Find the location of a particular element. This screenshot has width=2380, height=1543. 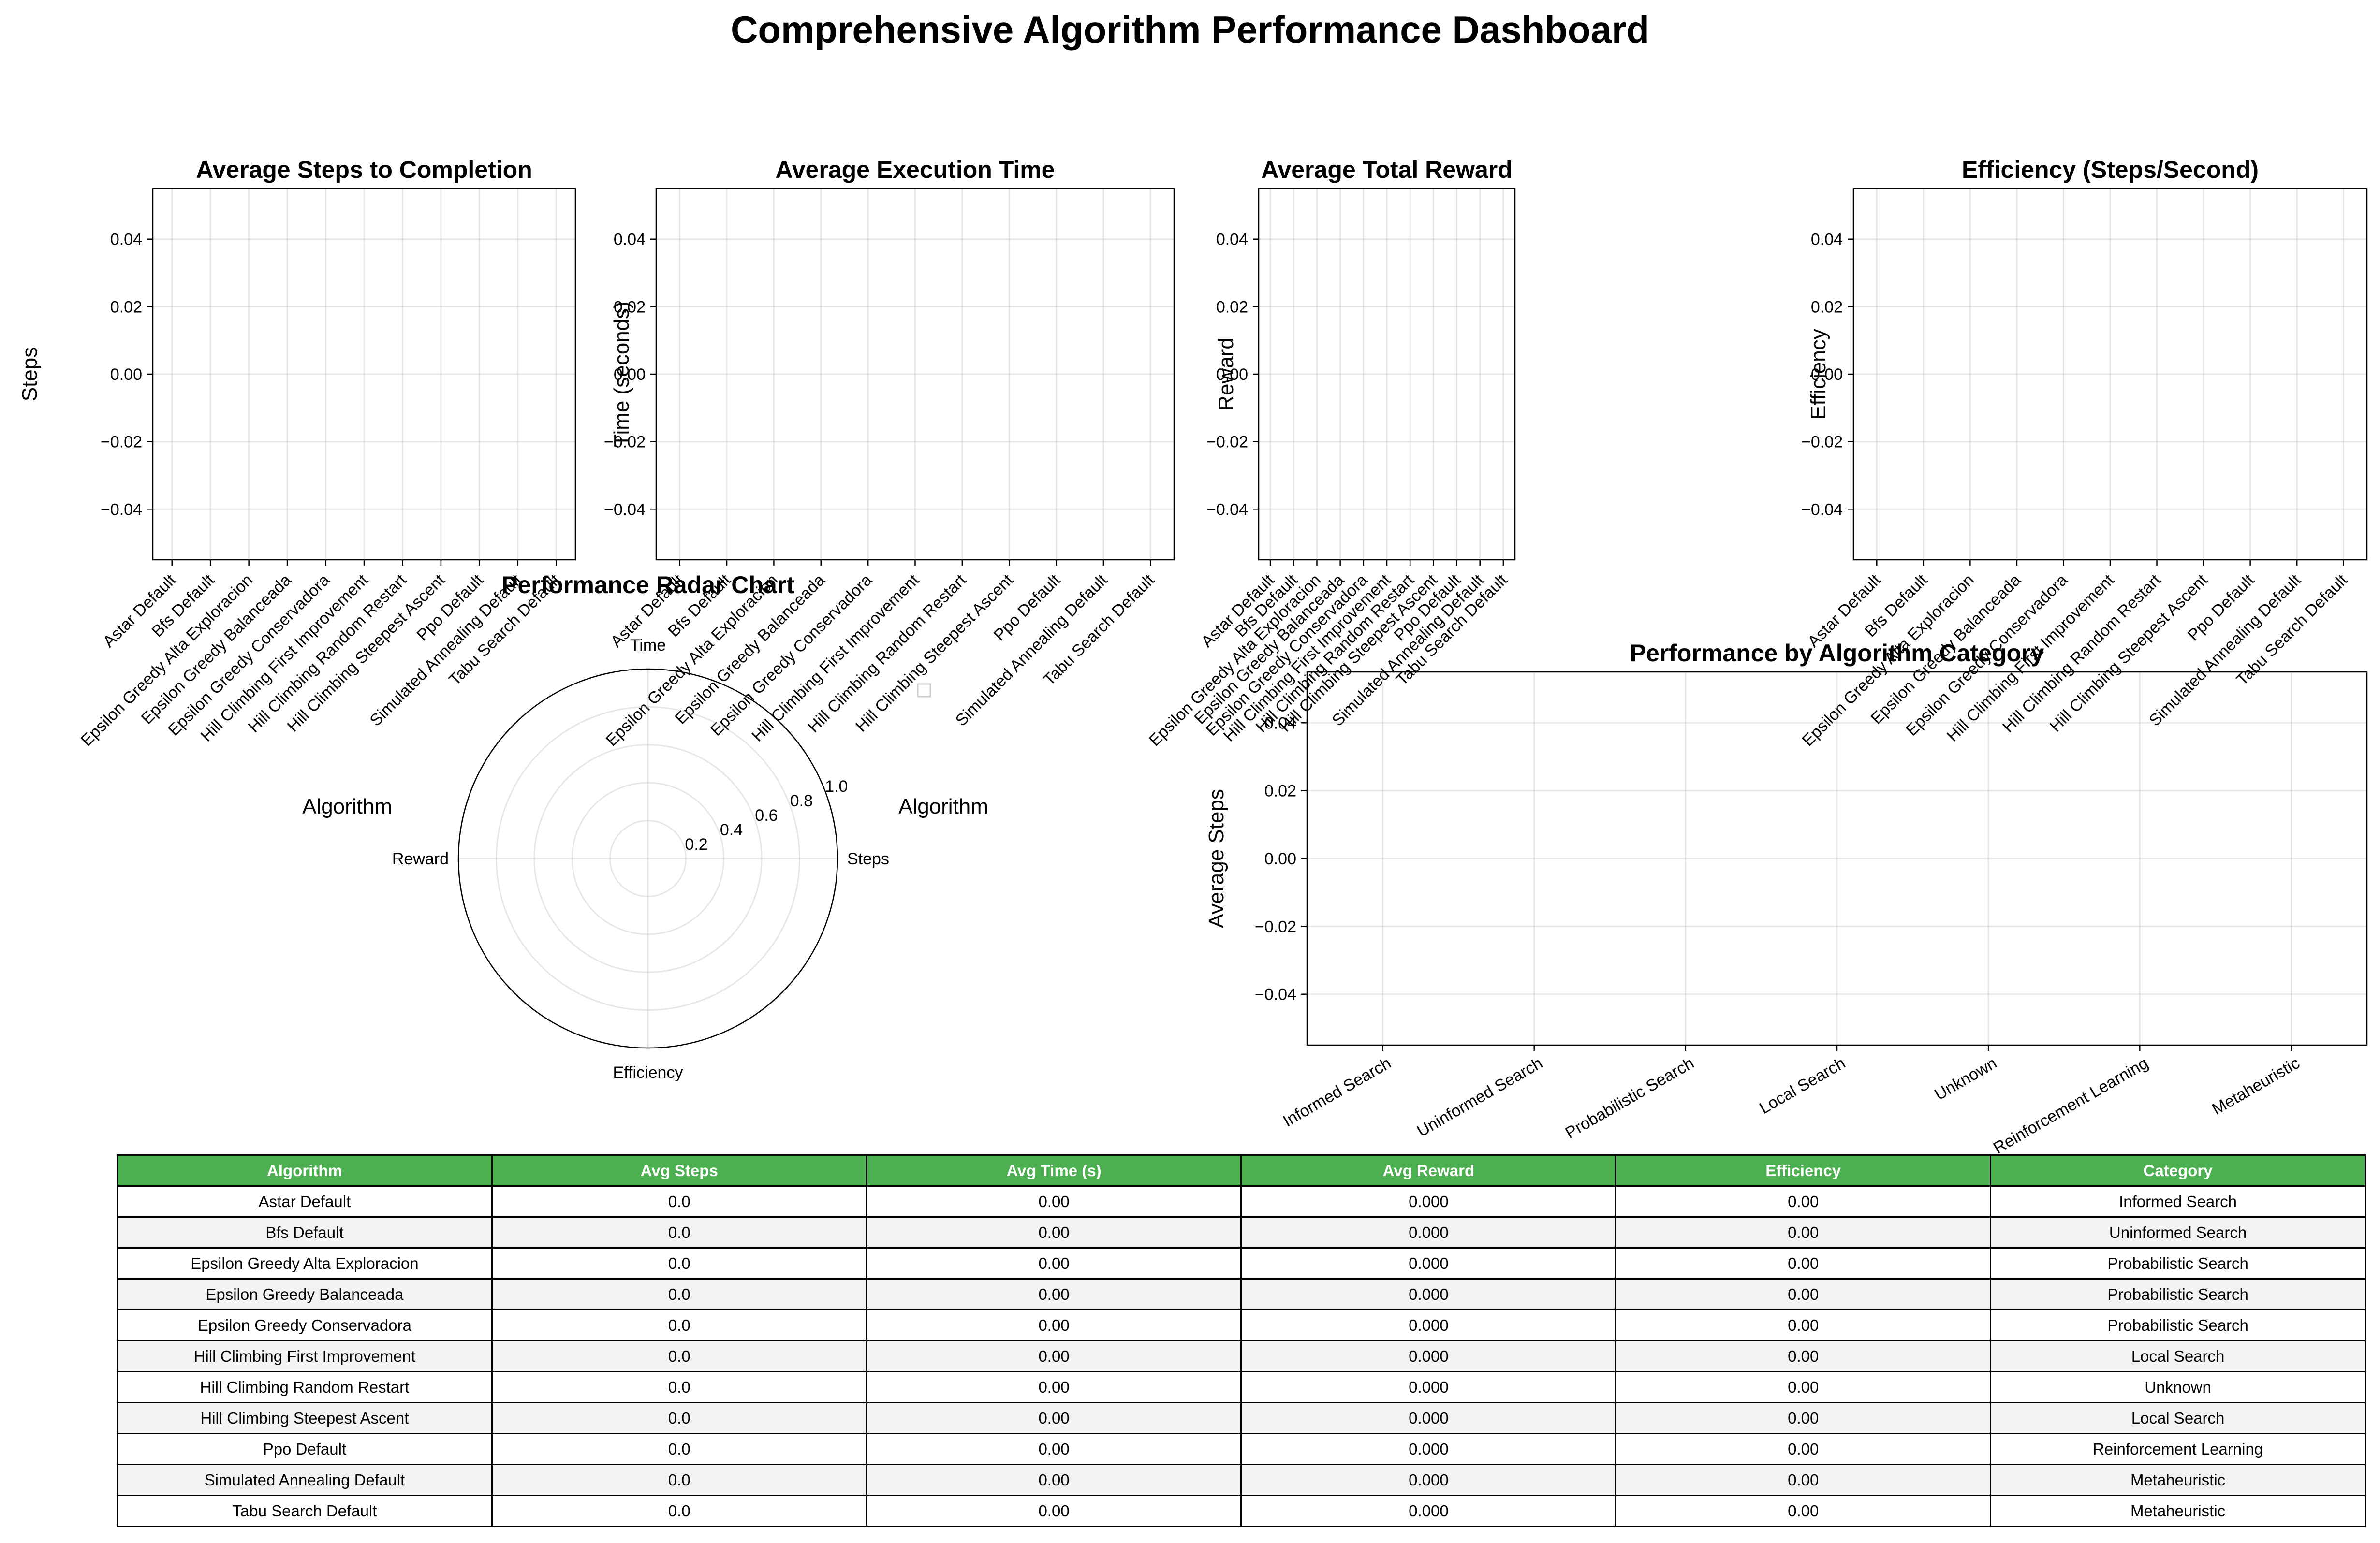

y-axis-label: Efficiency is located at coordinates (1819, 374).